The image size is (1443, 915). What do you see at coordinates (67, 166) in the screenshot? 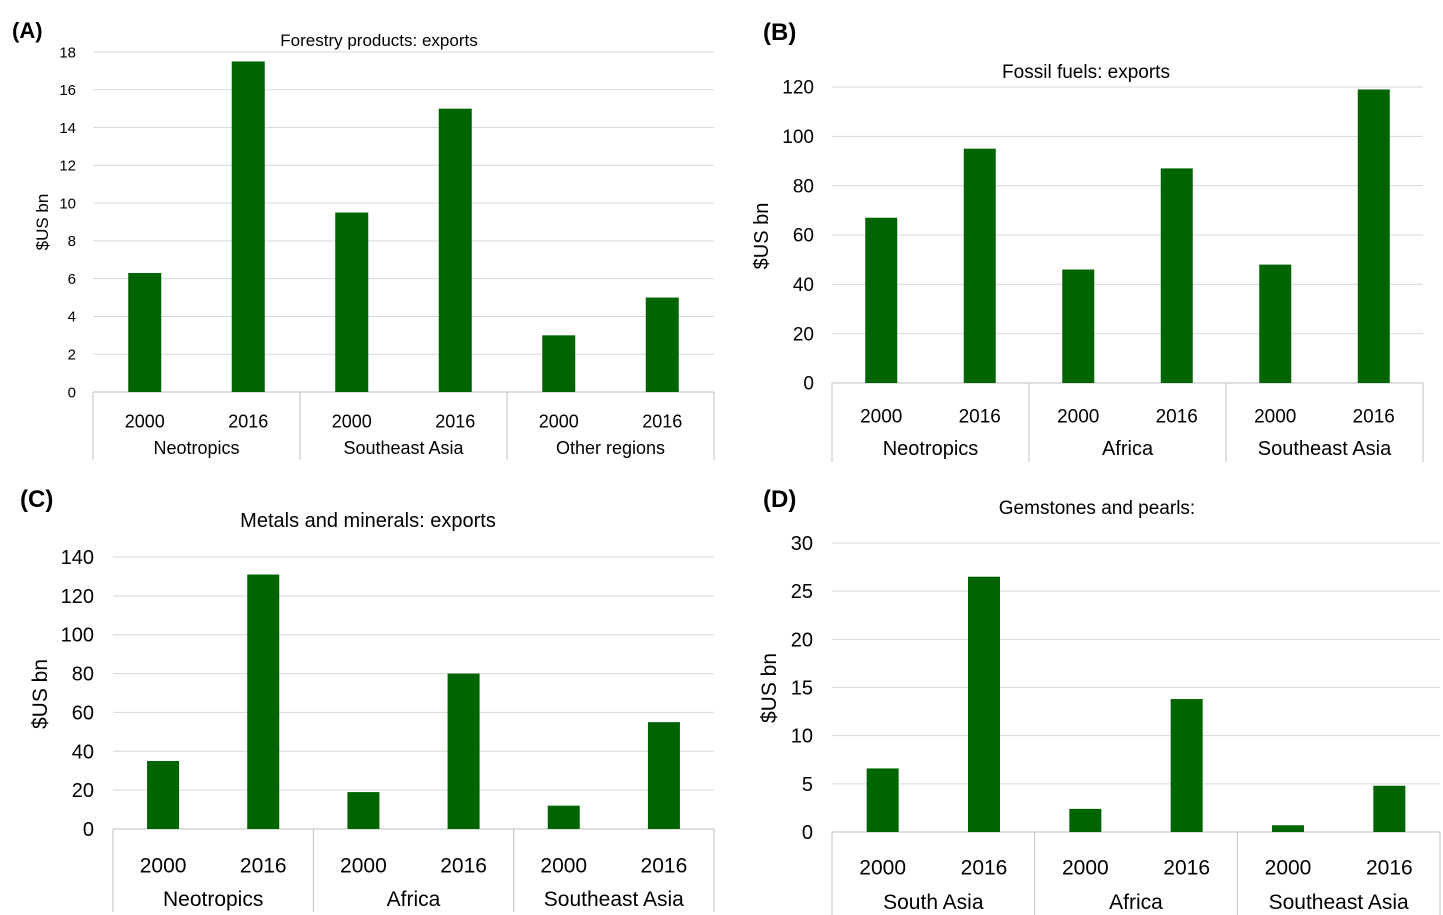
I see `y-tick-label: 12` at bounding box center [67, 166].